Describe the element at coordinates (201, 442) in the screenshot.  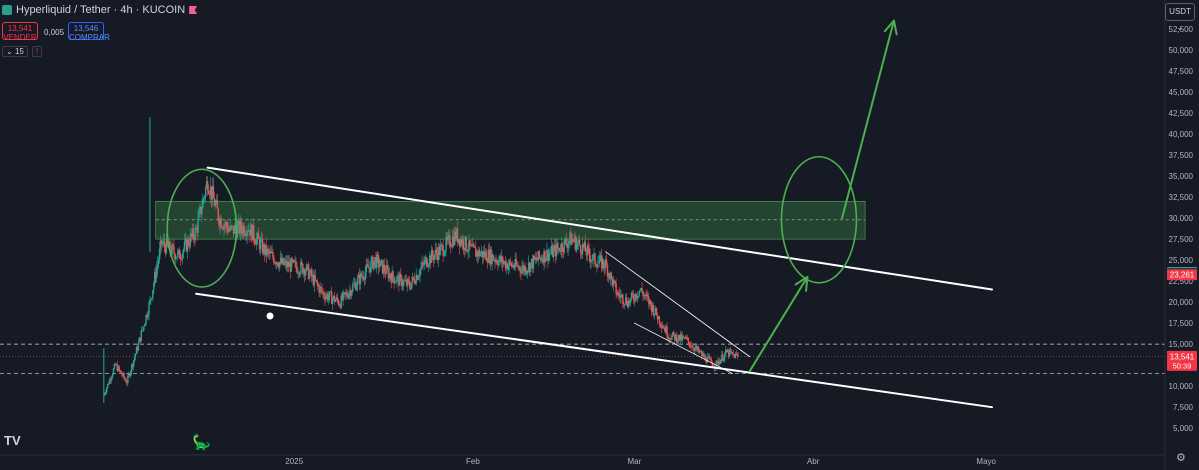
I see `dino-icon: 🦕` at that location.